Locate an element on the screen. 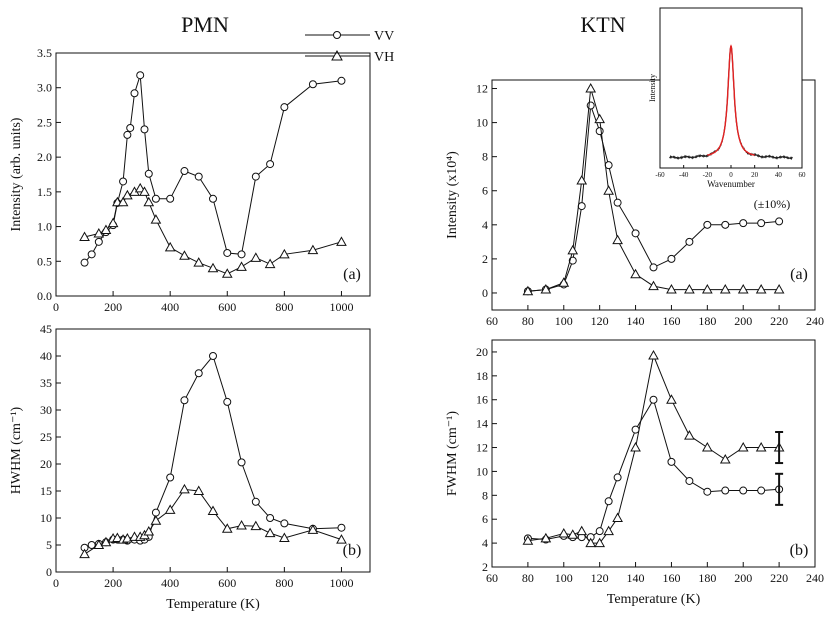 The height and width of the screenshot is (628, 830). pmn_b-vh-series-line is located at coordinates (213, 521).